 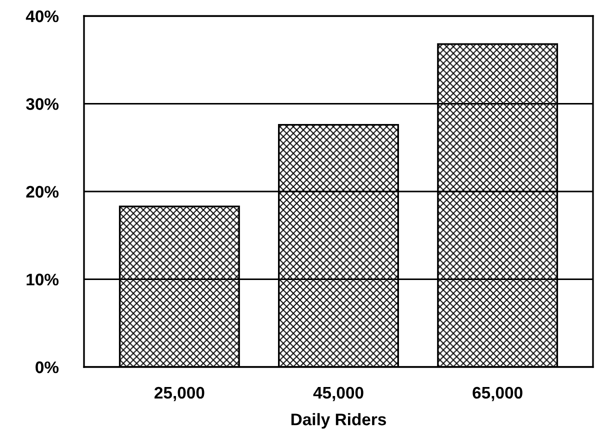 What do you see at coordinates (179, 394) in the screenshot?
I see `x-tick-label: 25,000` at bounding box center [179, 394].